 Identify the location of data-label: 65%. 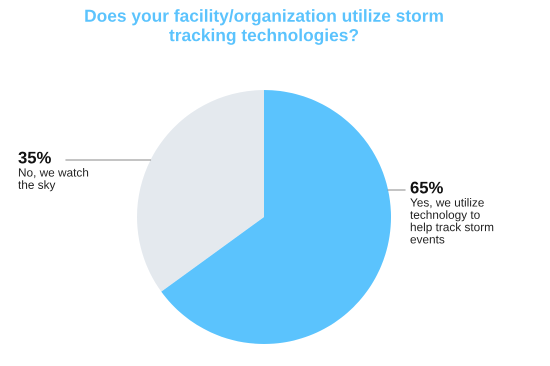
(426, 188).